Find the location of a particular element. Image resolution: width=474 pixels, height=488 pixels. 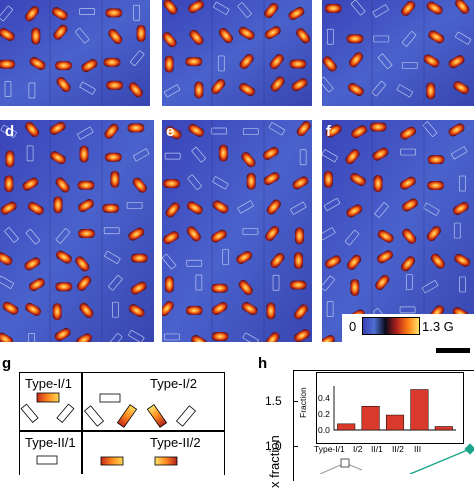

micrograph-panel-d is located at coordinates (77, 231).